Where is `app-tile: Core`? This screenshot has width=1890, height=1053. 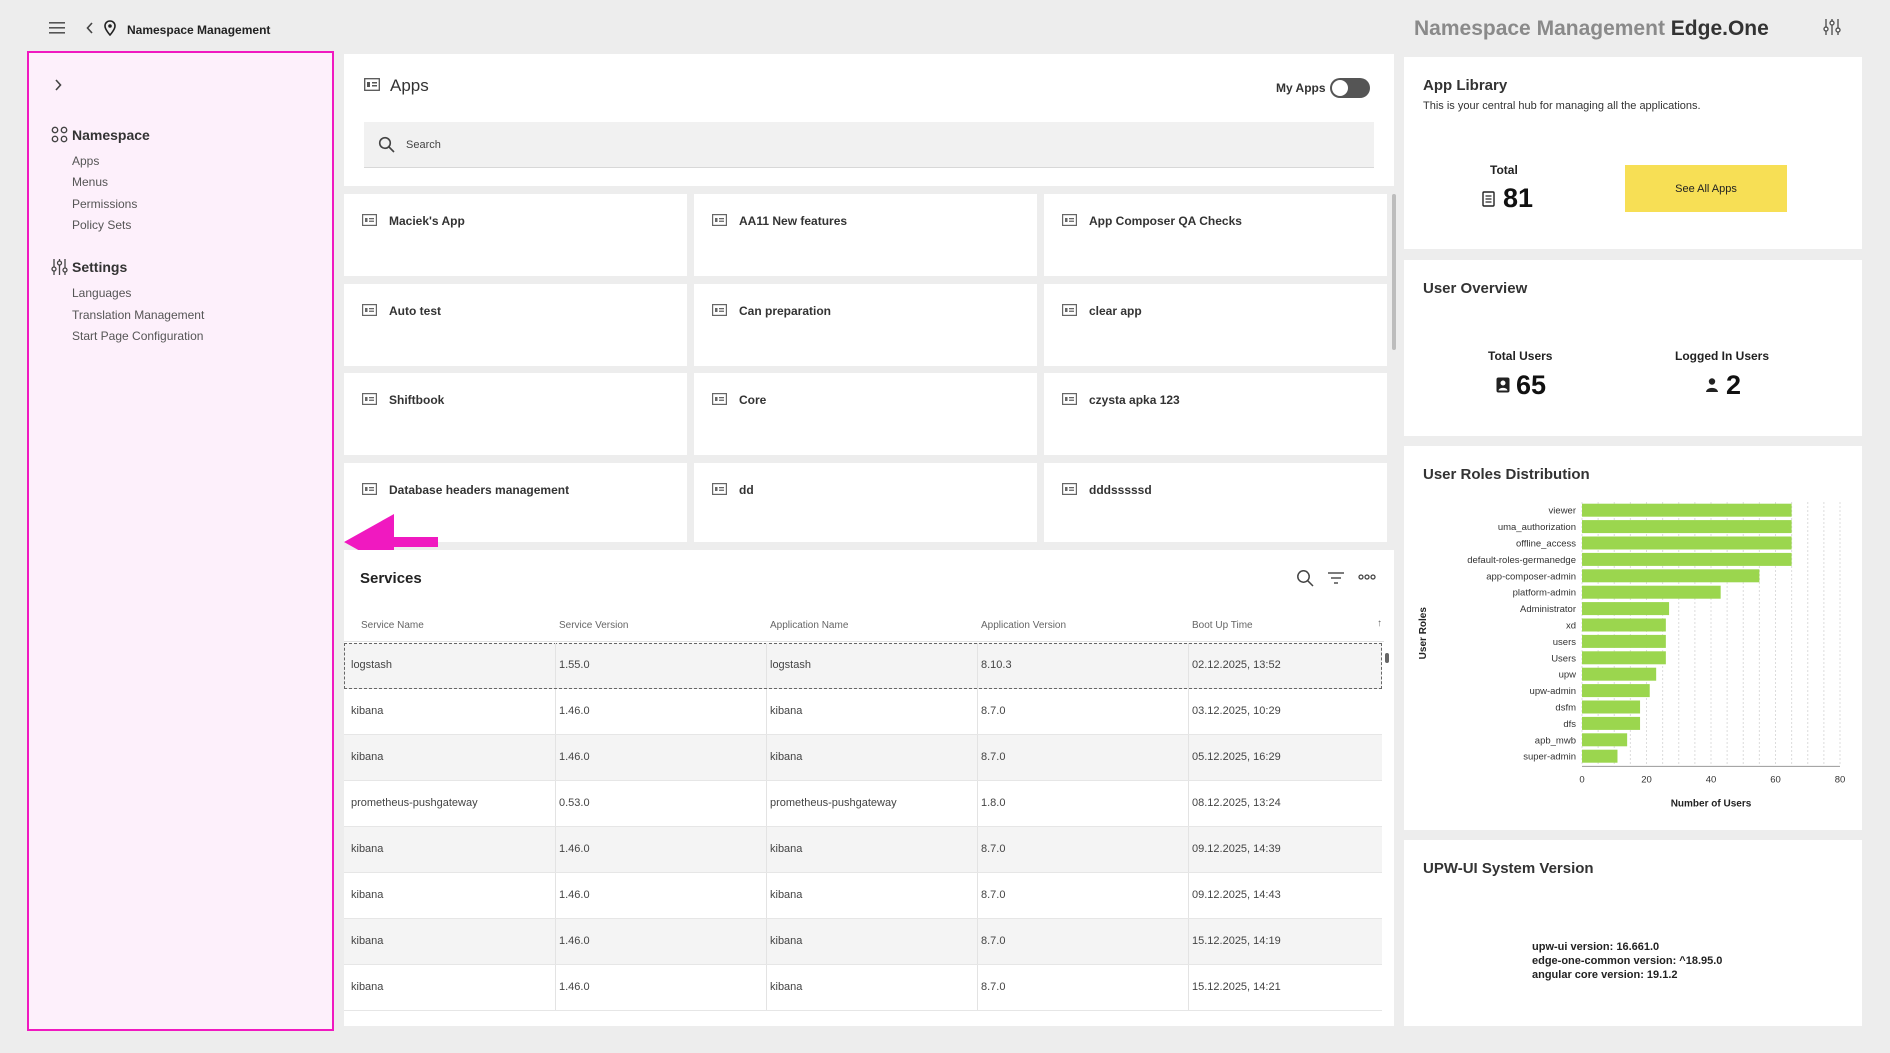 app-tile: Core is located at coordinates (865, 414).